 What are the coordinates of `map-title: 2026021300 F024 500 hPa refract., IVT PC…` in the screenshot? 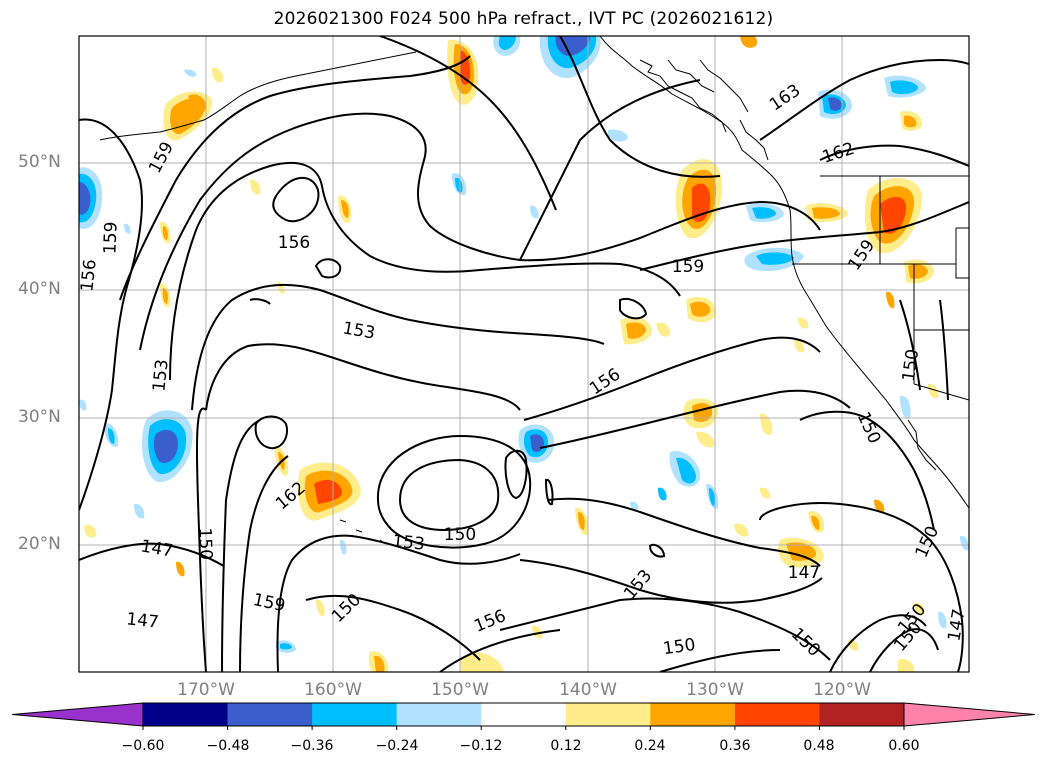 It's located at (523, 19).